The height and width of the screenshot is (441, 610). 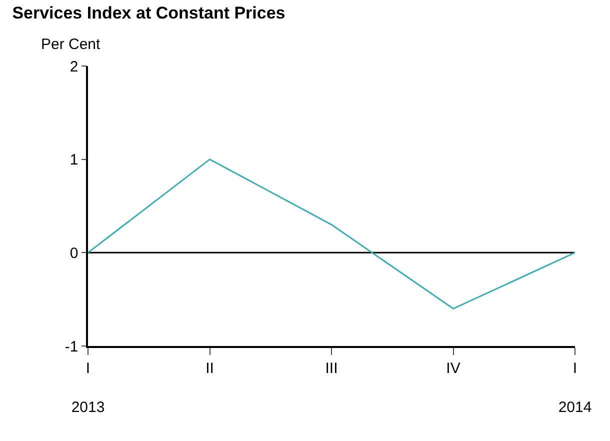 I want to click on category-label: I 2014, so click(x=575, y=388).